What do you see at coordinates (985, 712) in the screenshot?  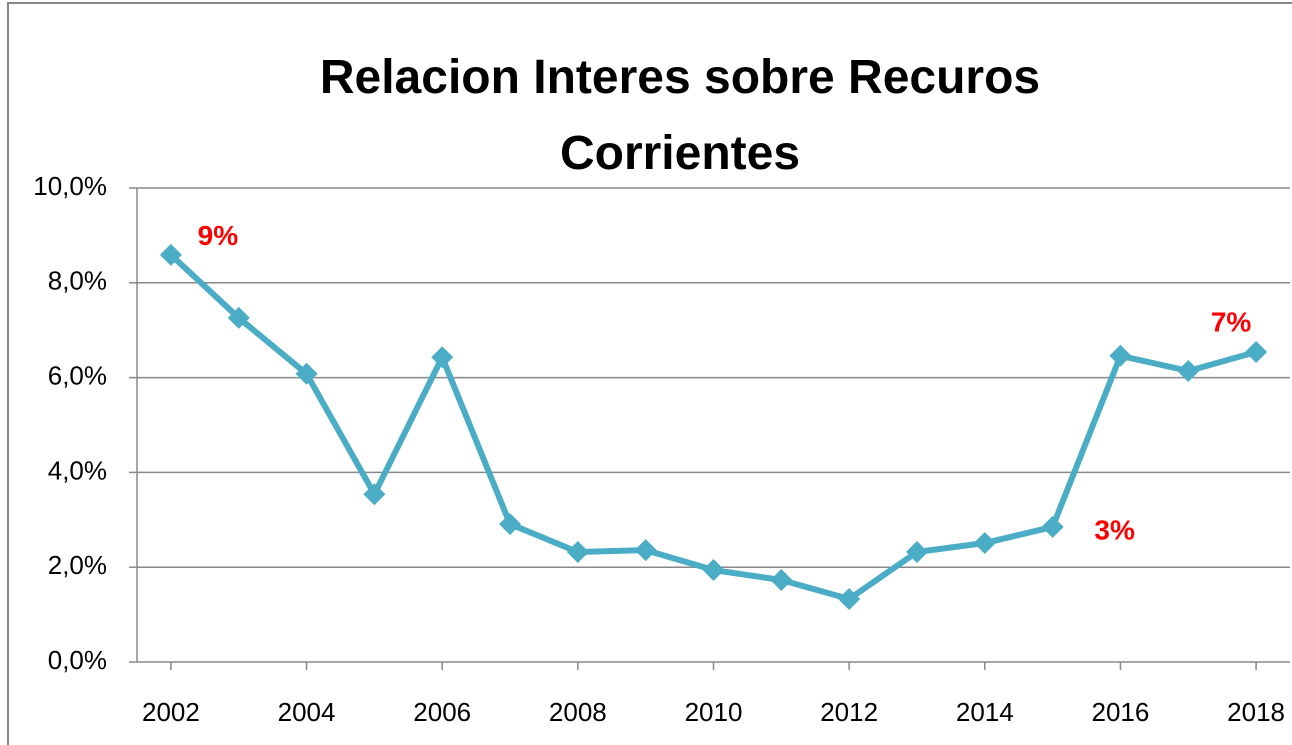 I see `x-tick-label: 2014` at bounding box center [985, 712].